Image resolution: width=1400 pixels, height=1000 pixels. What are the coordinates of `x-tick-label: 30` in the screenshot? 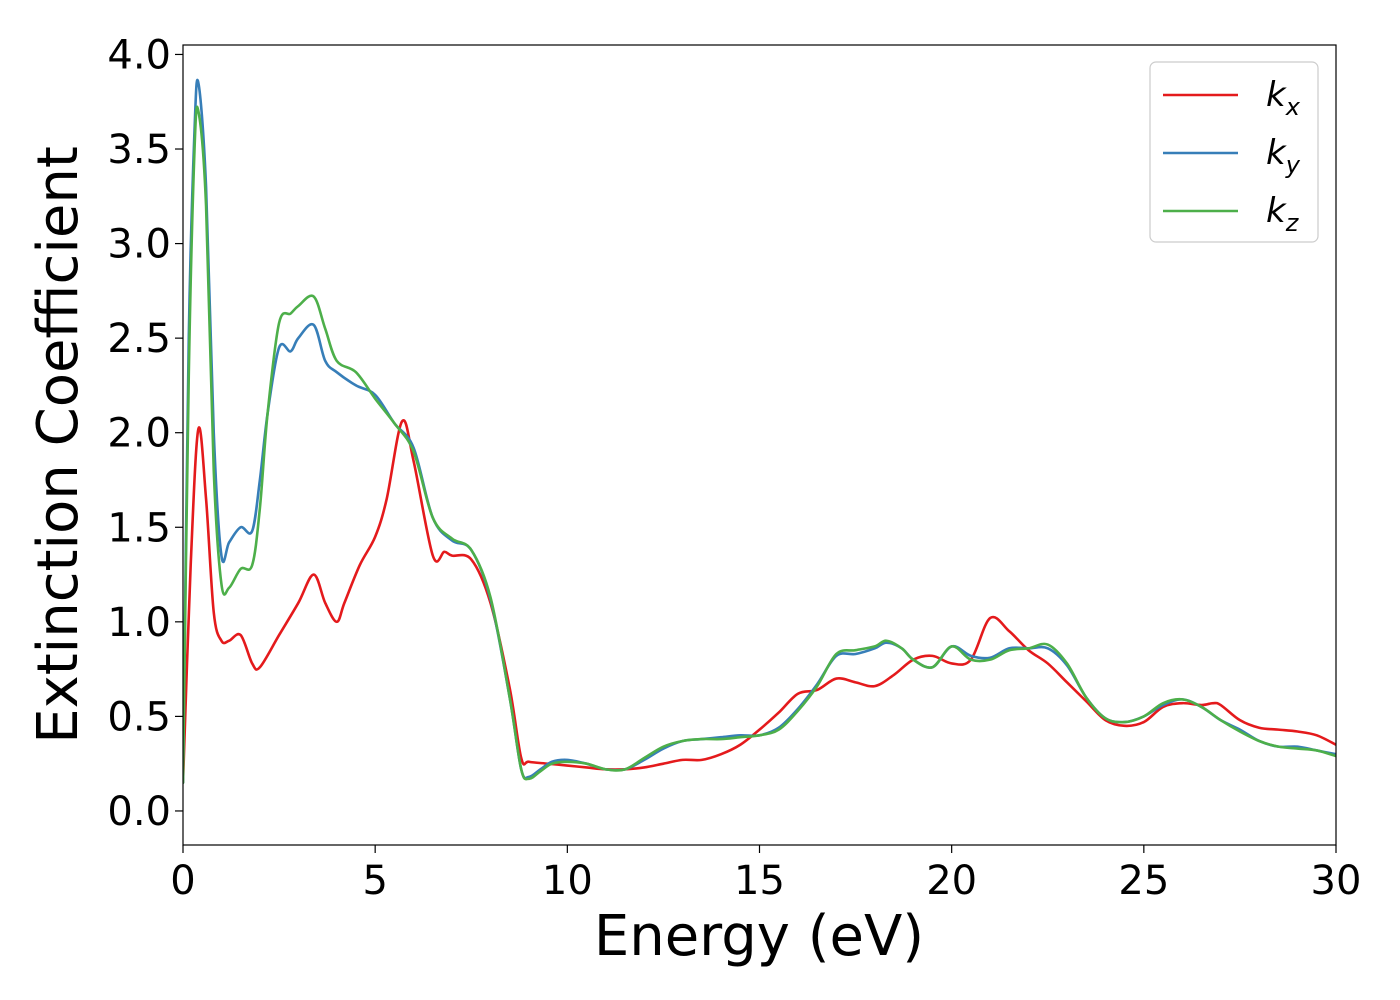 It's located at (1336, 881).